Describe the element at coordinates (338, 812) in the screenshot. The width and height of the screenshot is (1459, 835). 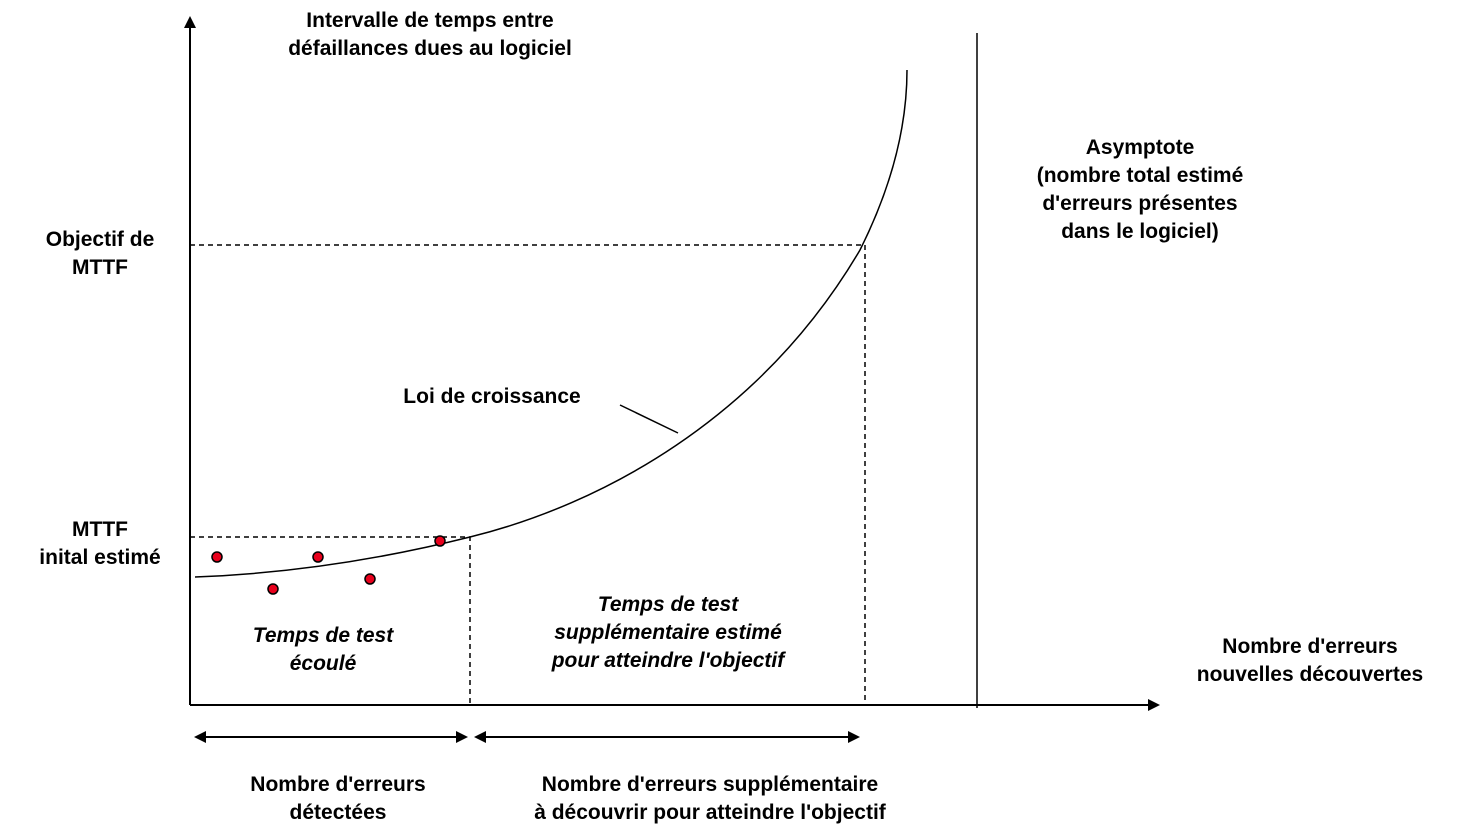
I see `text-line: détectées` at that location.